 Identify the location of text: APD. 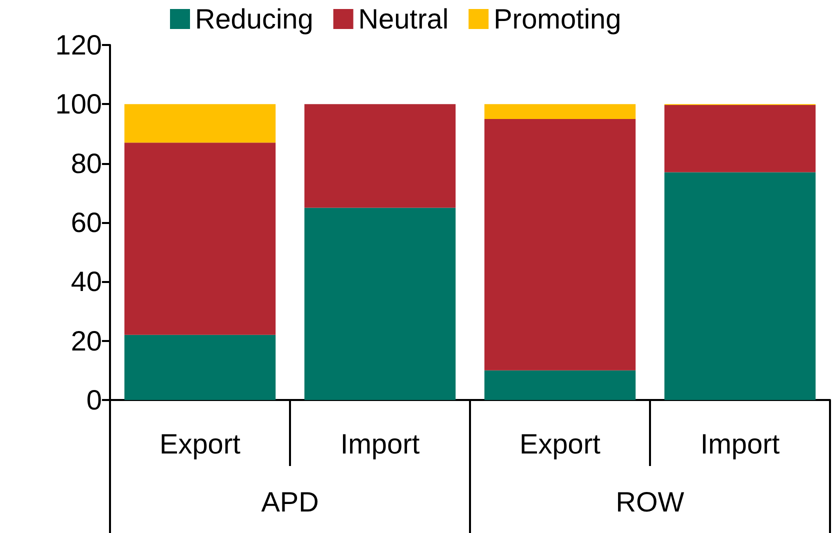
(290, 502).